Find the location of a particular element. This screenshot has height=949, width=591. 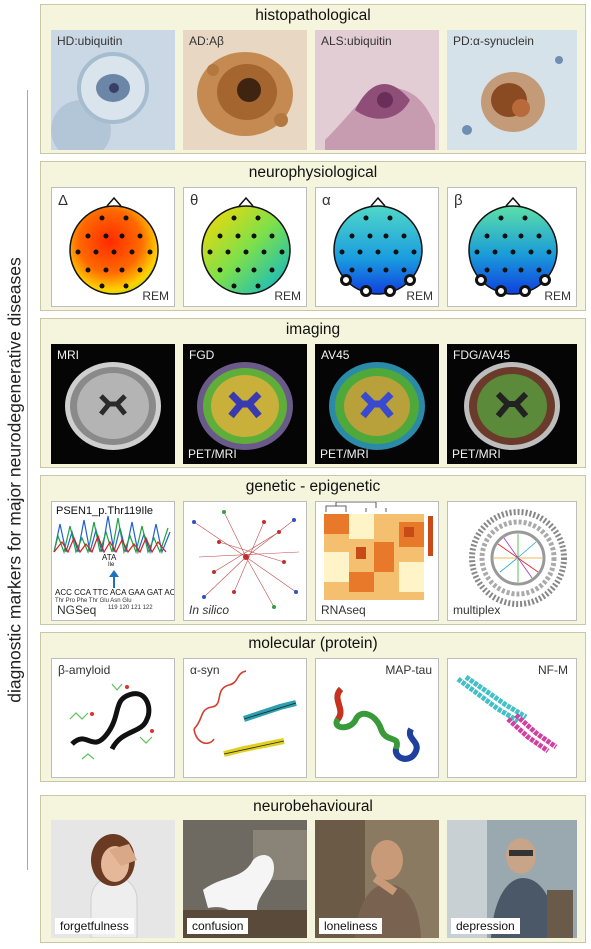

genetic-ngseq-label: NGSeq is located at coordinates (77, 610).